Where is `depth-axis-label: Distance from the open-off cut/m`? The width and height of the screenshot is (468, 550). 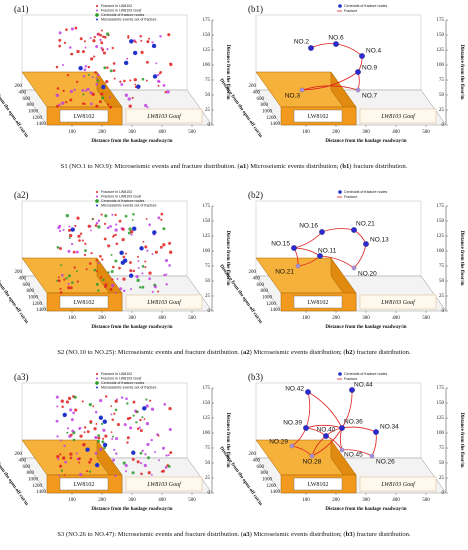 depth-axis-label: Distance from the open-off cut/m is located at coordinates (240, 108).